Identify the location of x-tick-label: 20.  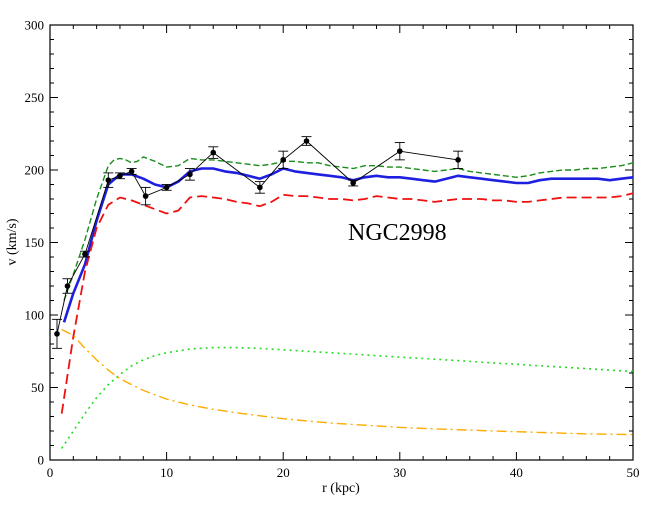
(283, 472).